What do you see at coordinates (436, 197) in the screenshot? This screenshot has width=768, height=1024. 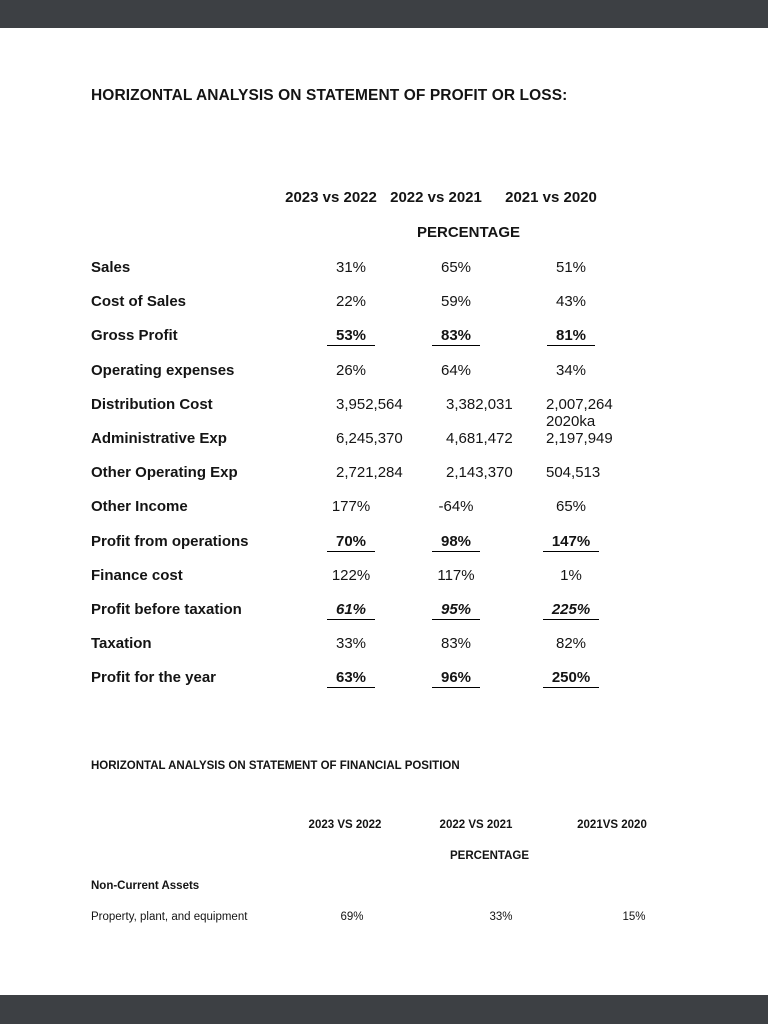 I see `column-header: 2022 vs 2021` at bounding box center [436, 197].